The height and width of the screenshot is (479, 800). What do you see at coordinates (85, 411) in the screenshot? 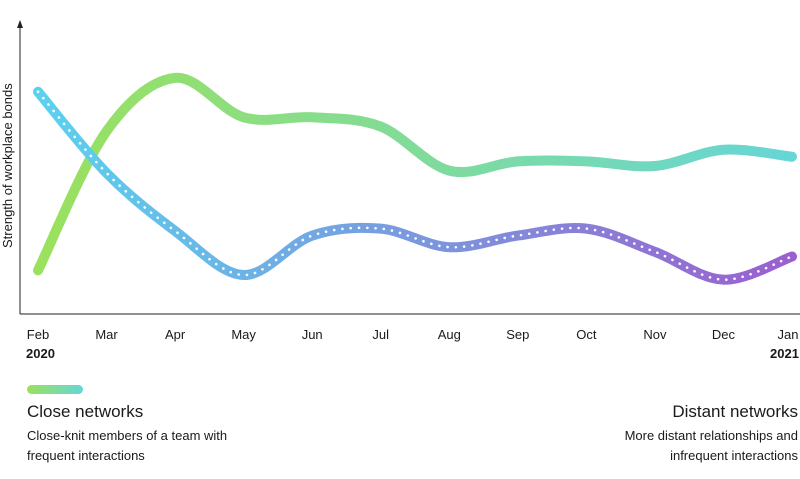
I see `legend-title-close: Close networks` at bounding box center [85, 411].